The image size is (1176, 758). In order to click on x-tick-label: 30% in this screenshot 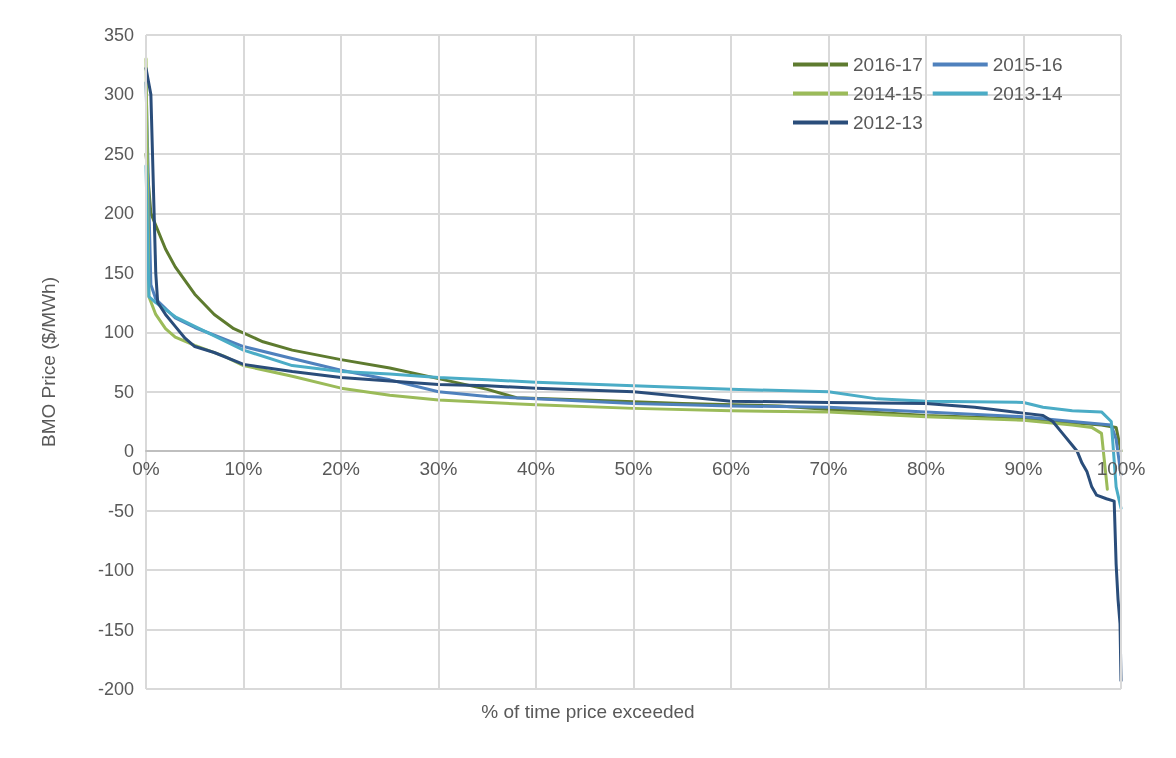, I will do `click(438, 469)`.